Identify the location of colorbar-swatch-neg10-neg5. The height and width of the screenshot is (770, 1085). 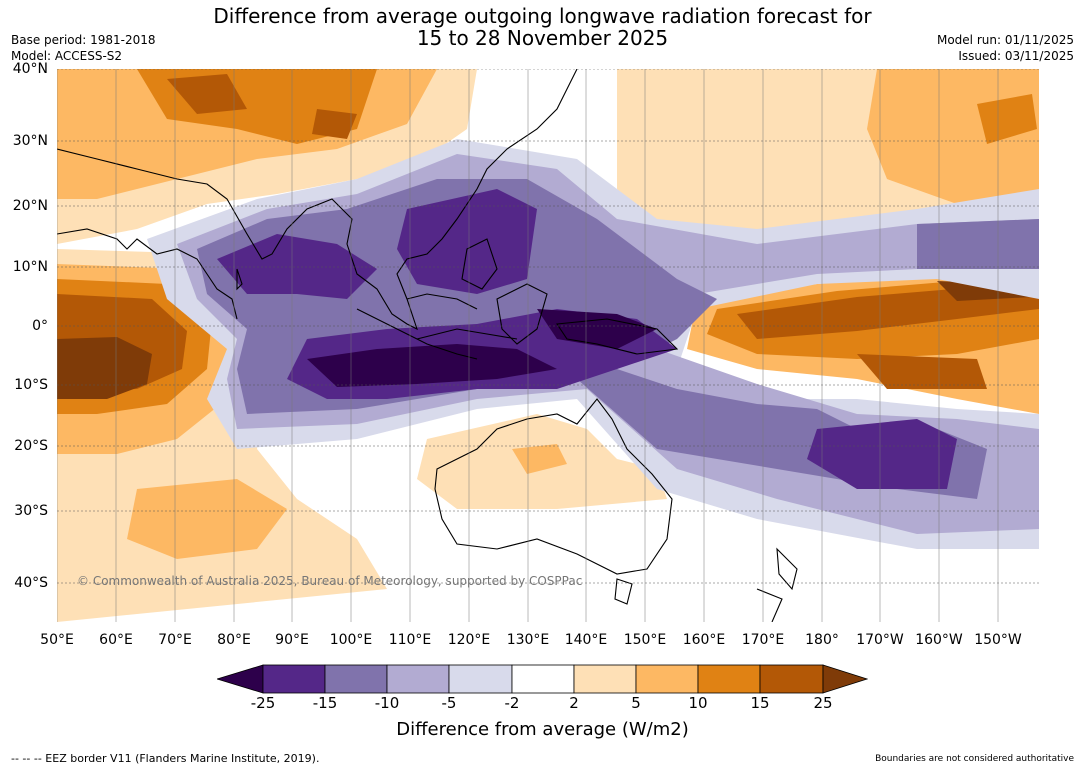
(418, 679).